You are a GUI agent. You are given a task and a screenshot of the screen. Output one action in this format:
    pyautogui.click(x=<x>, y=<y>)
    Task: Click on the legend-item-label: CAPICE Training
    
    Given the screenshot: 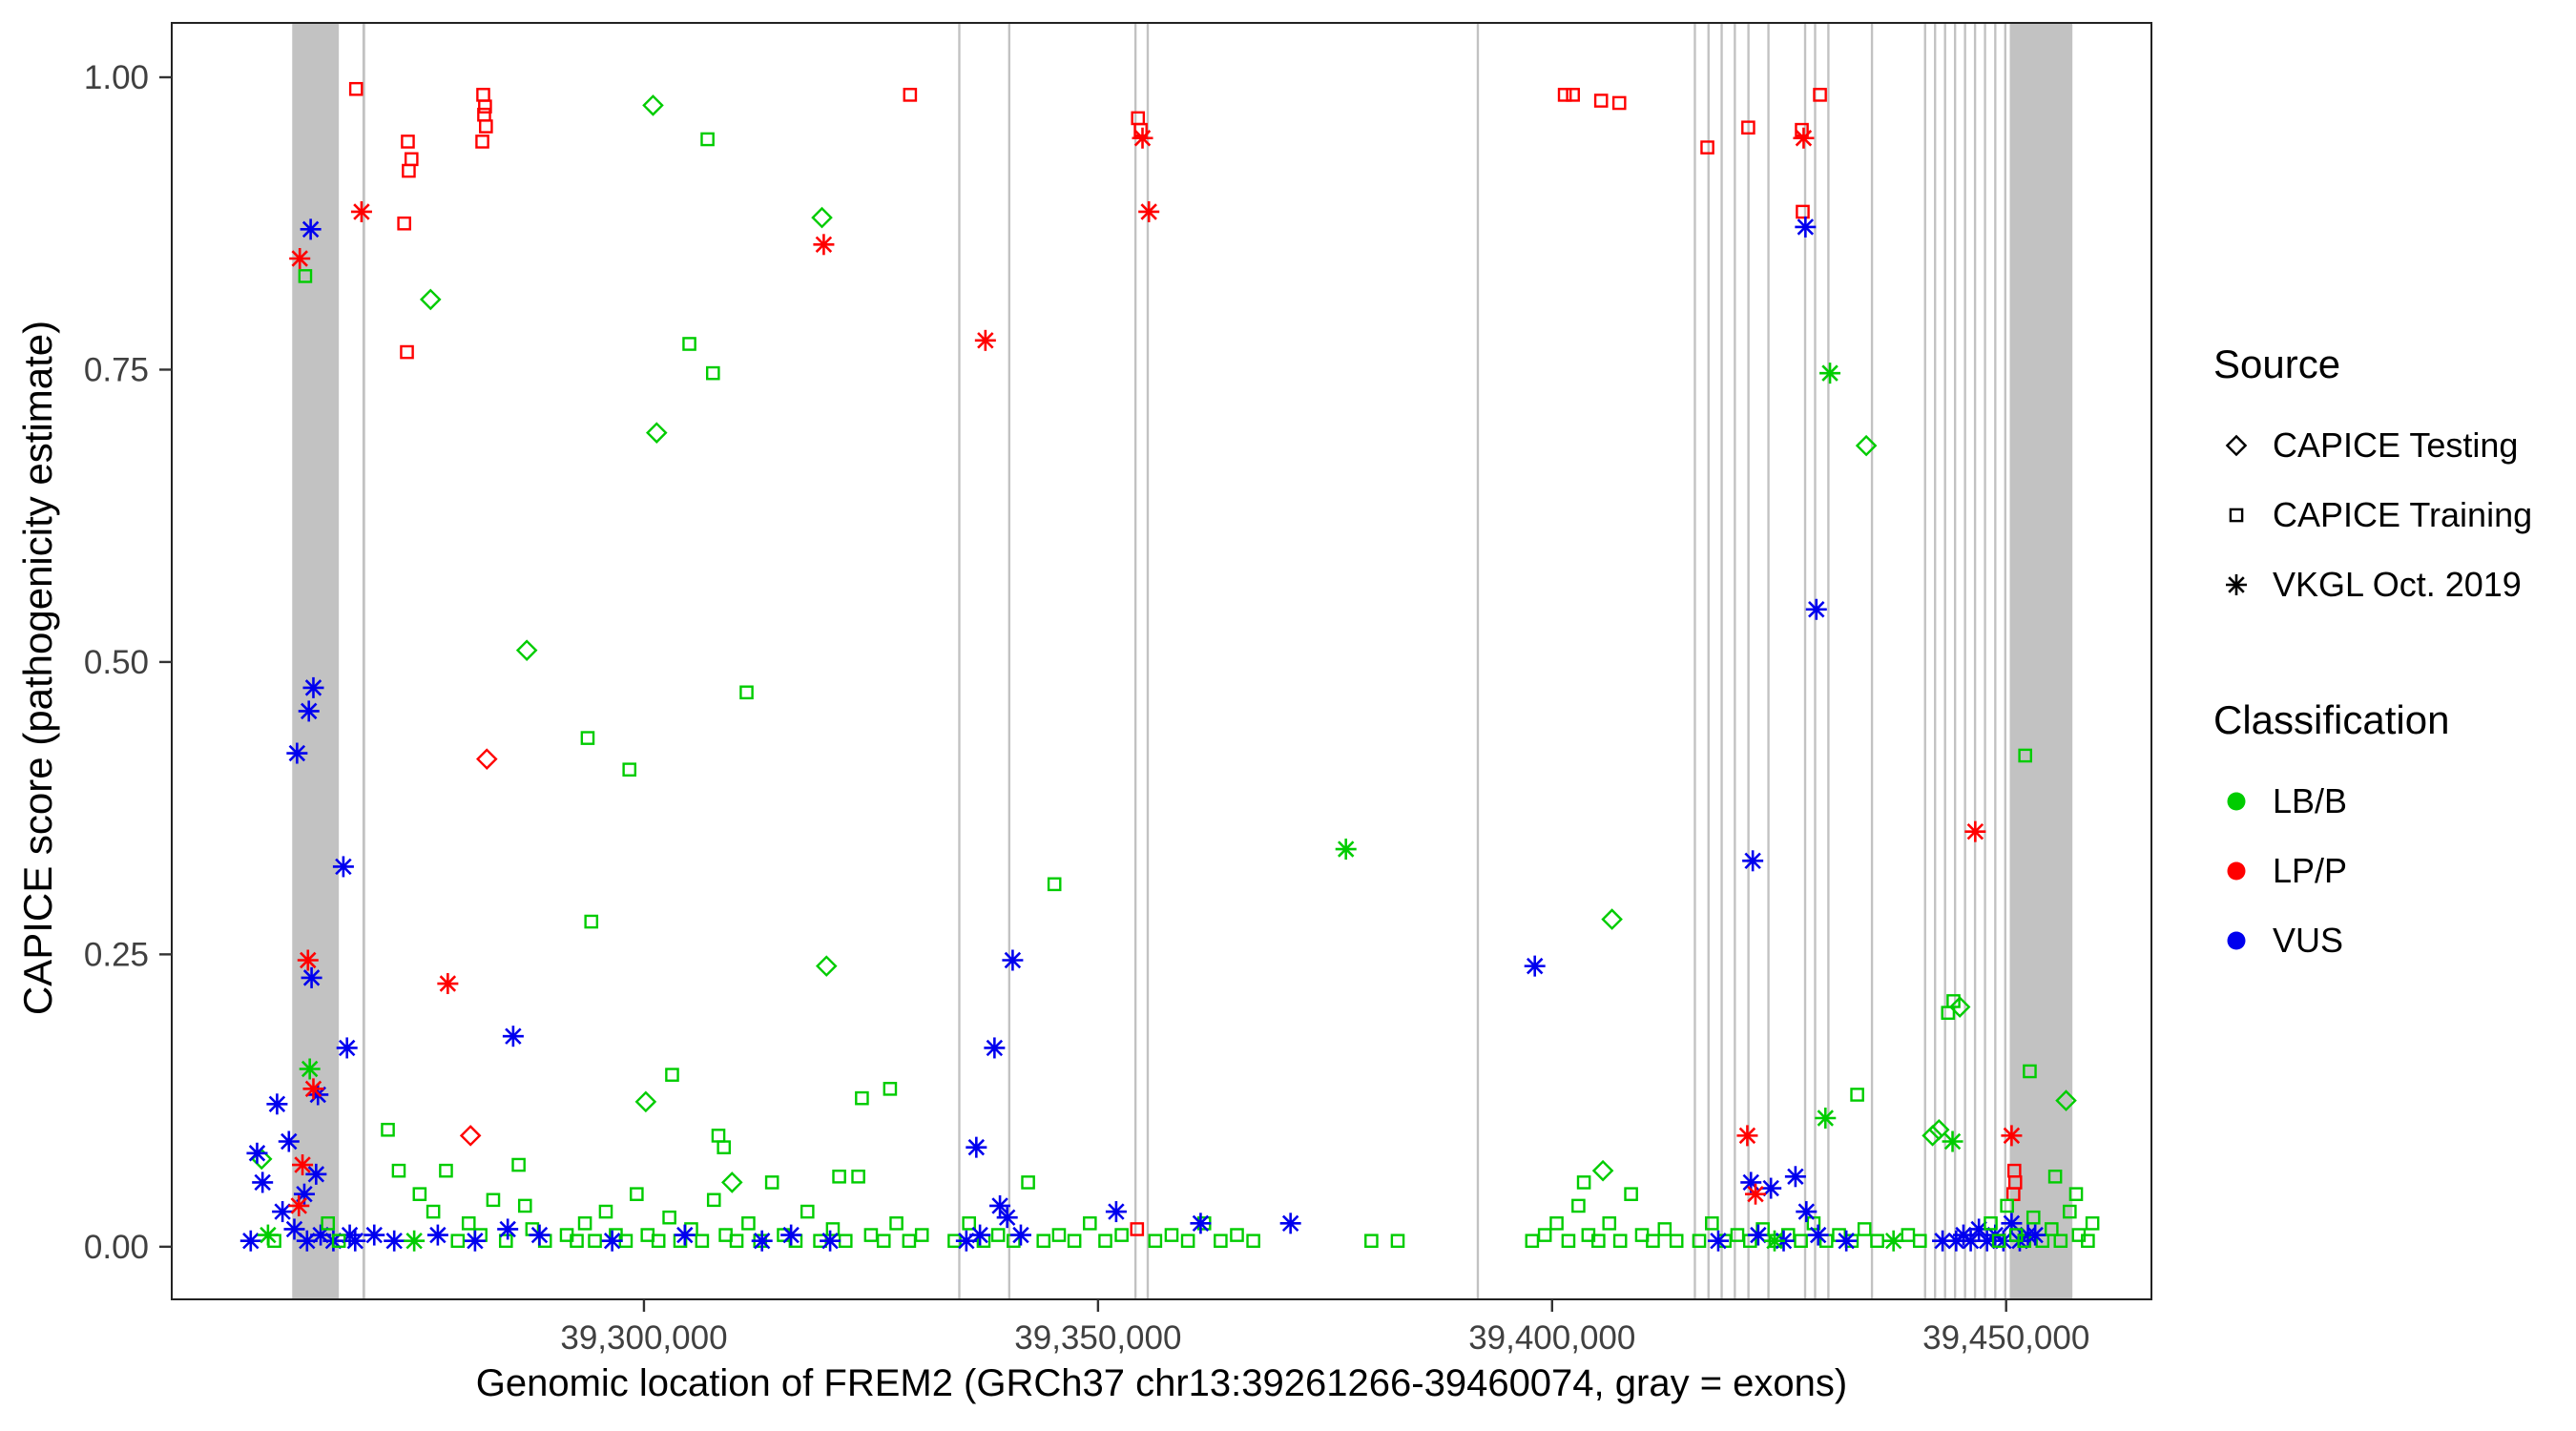 What is the action you would take?
    pyautogui.click(x=2403, y=514)
    